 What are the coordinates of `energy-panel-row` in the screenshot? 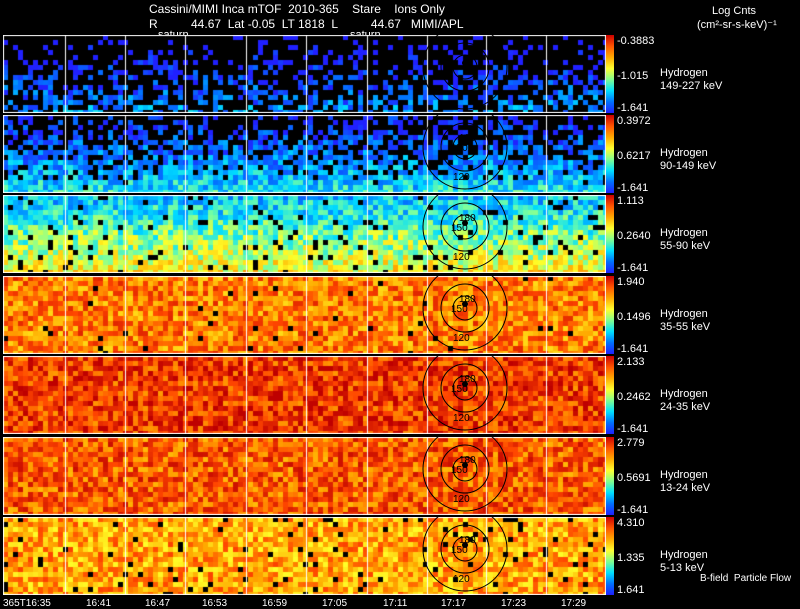 It's located at (304, 74).